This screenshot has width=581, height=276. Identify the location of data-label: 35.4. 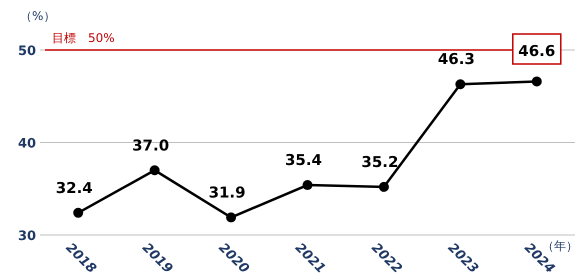
(303, 160).